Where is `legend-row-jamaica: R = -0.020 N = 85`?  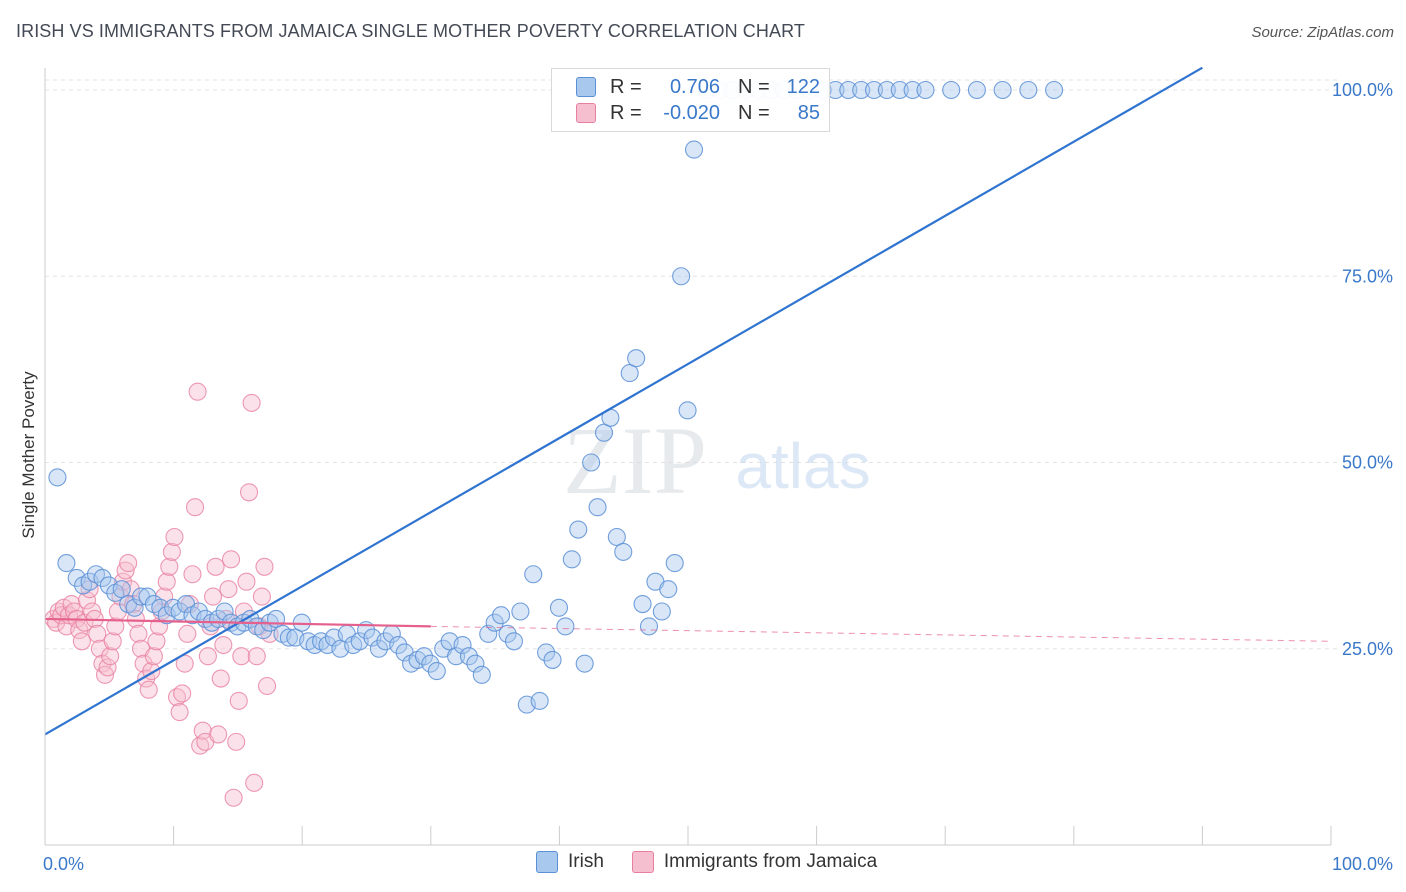
legend-row-jamaica: R = -0.020 N = 85 is located at coordinates (698, 113).